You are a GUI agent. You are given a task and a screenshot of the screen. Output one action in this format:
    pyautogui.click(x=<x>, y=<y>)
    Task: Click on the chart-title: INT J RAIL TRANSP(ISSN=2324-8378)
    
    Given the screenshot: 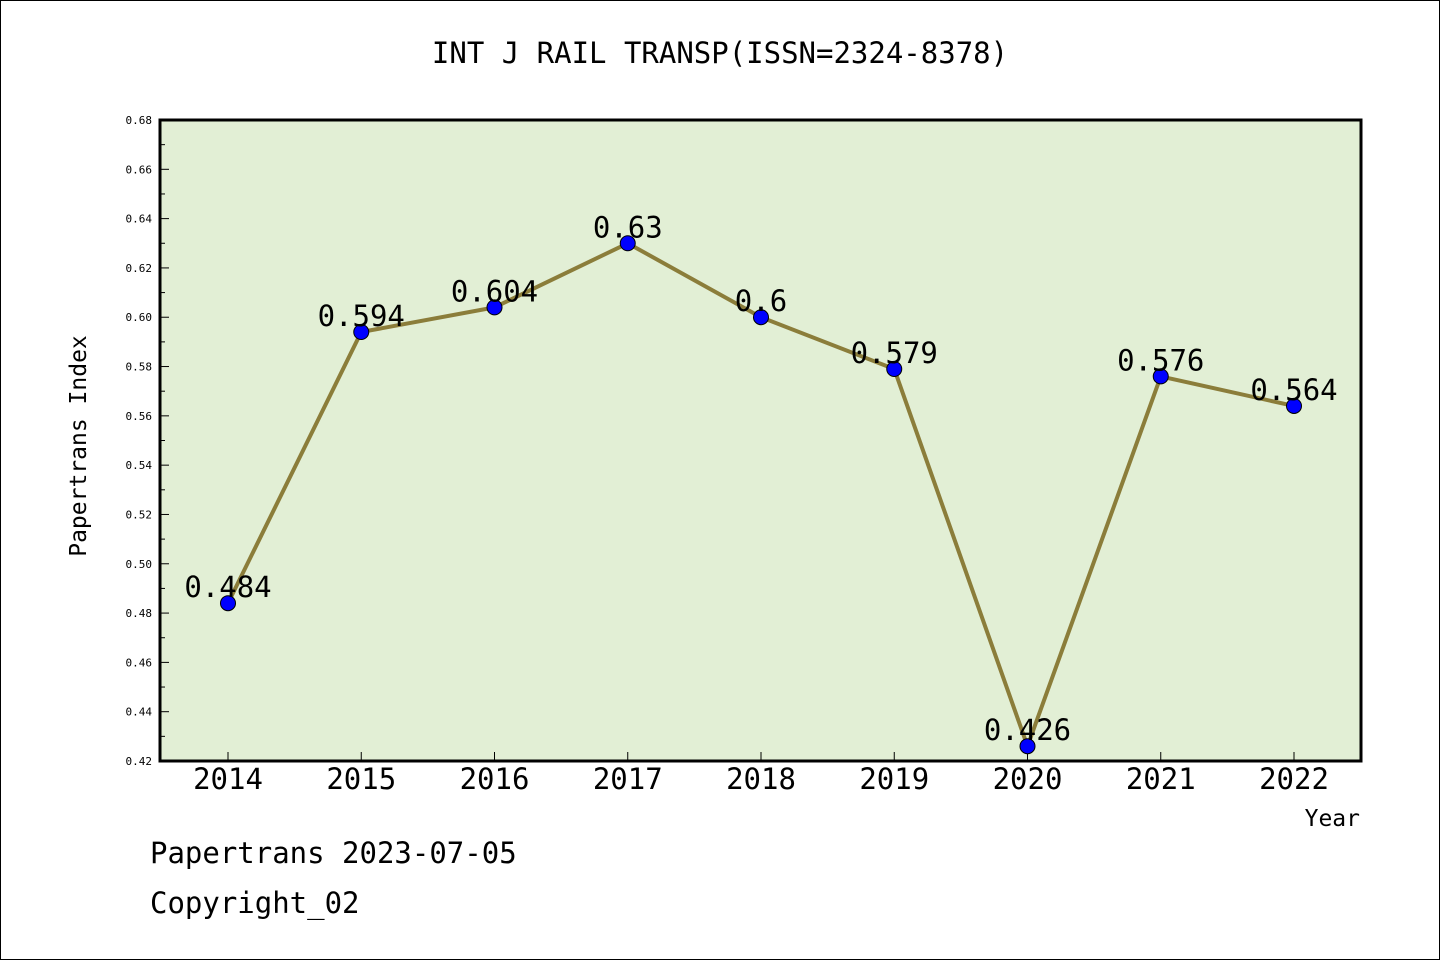 What is the action you would take?
    pyautogui.click(x=720, y=53)
    